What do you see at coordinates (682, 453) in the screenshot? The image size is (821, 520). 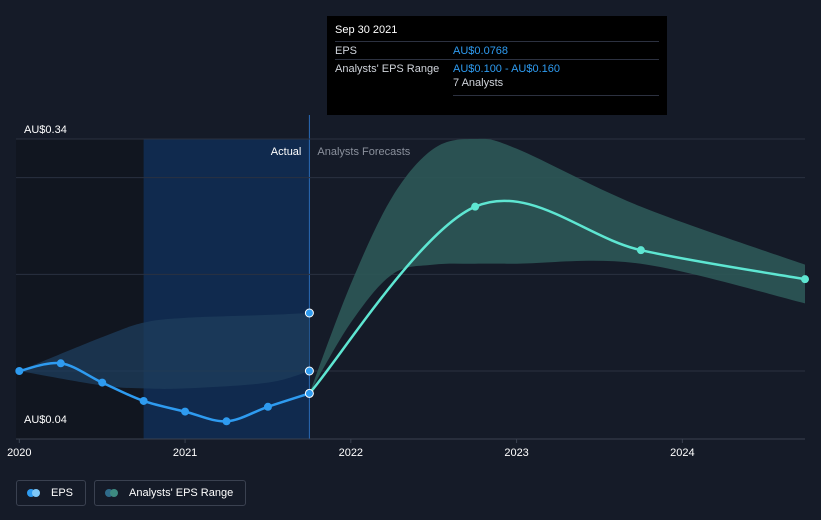 I see `x-tick-label: 2024` at bounding box center [682, 453].